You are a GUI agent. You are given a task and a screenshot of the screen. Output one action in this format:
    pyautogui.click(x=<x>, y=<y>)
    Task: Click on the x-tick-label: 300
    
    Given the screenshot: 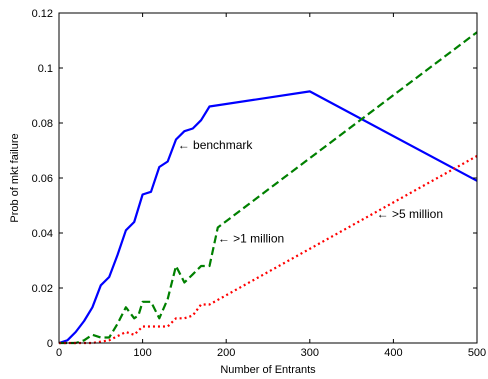 What is the action you would take?
    pyautogui.click(x=310, y=353)
    